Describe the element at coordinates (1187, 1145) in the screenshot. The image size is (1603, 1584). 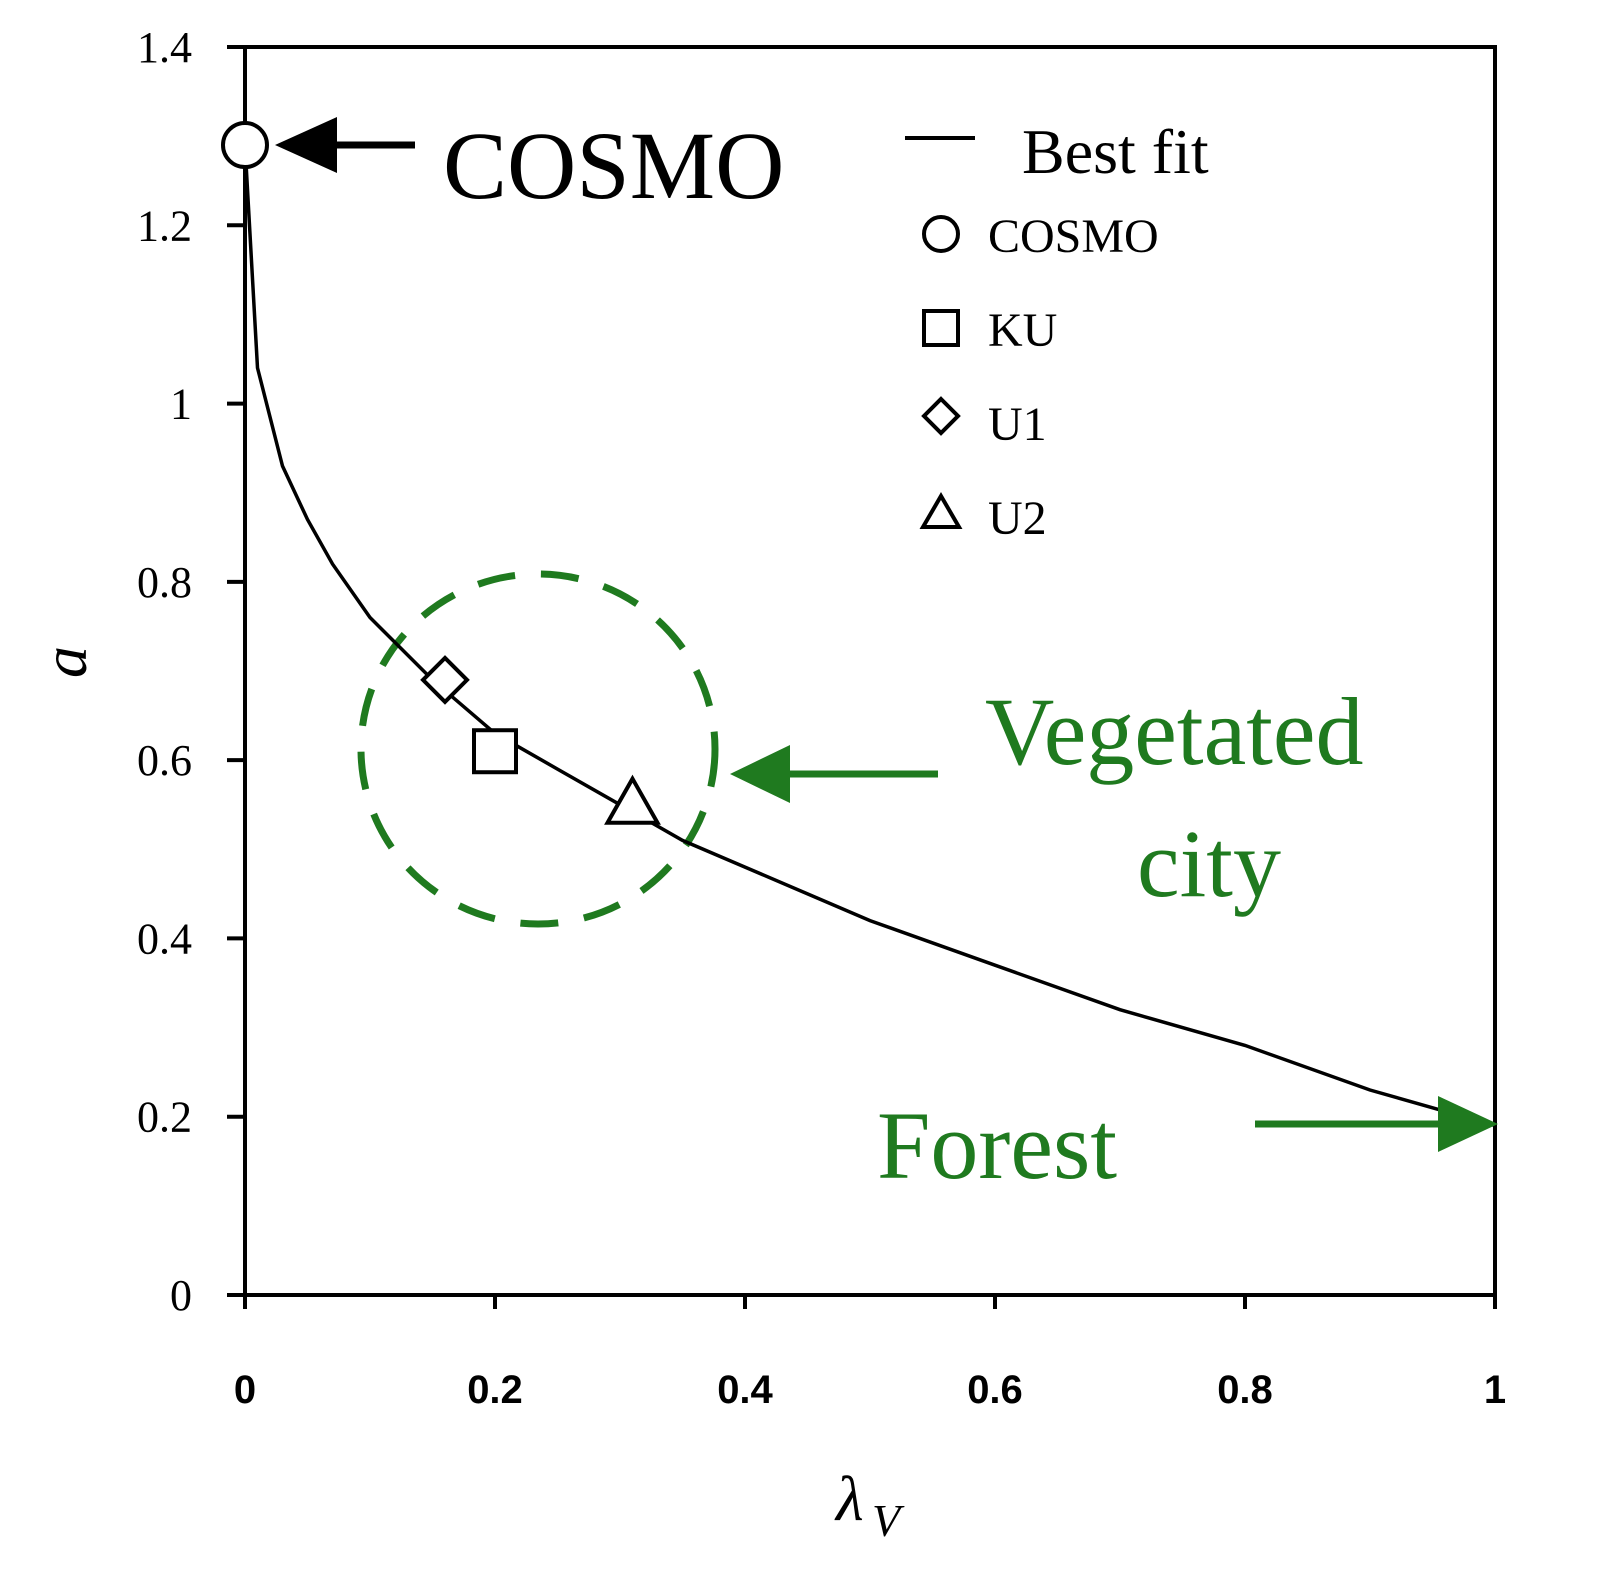
I see `forest-annotation: Forest` at that location.